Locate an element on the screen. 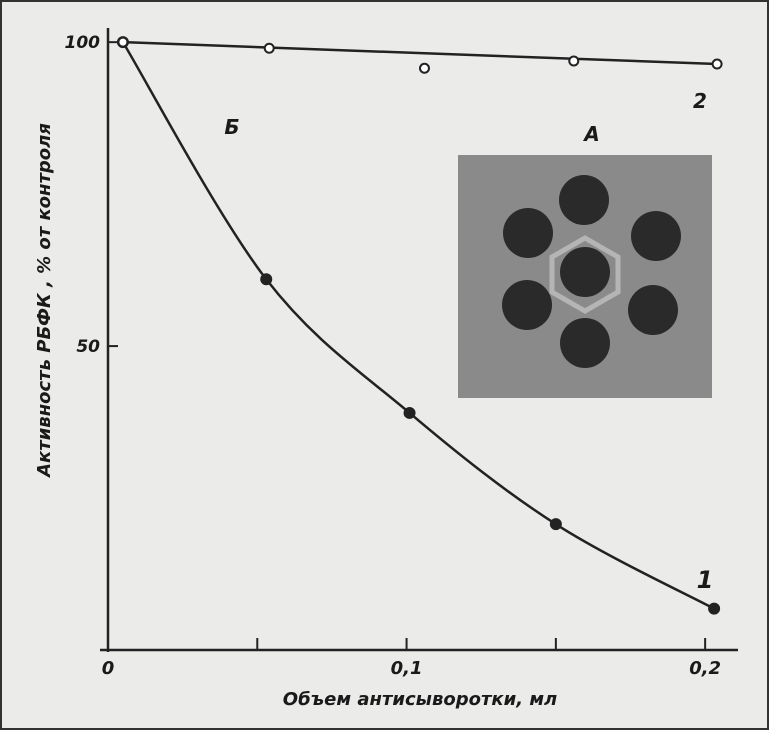  annotation: 1 is located at coordinates (705, 580).